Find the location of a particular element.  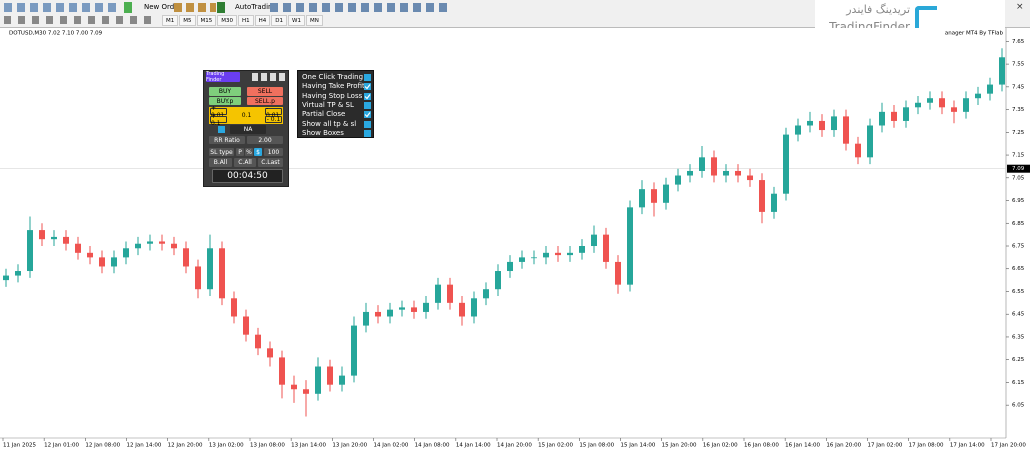

panel-logo: Trading Finder is located at coordinates (223, 77).